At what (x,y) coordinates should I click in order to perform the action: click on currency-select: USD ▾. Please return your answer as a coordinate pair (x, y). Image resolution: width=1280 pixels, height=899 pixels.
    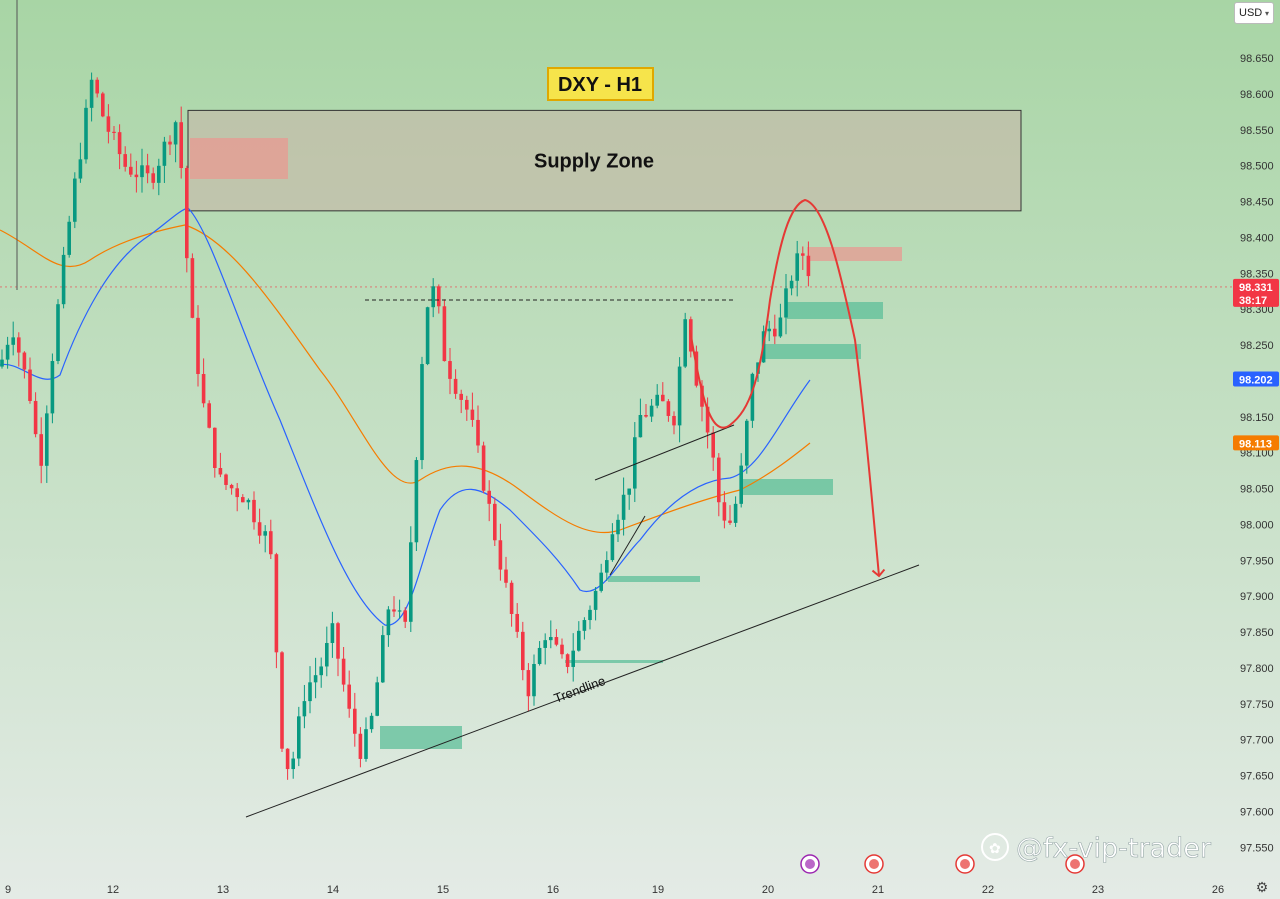
    Looking at the image, I should click on (1254, 13).